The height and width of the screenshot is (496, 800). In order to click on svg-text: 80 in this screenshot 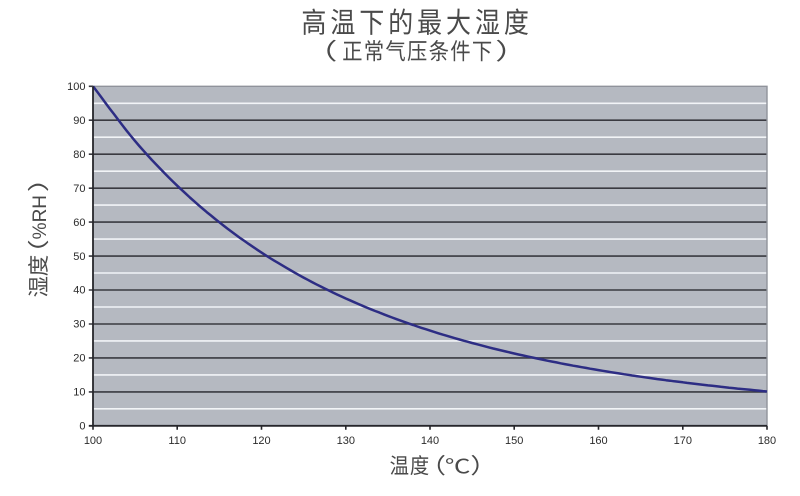, I will do `click(79, 155)`.